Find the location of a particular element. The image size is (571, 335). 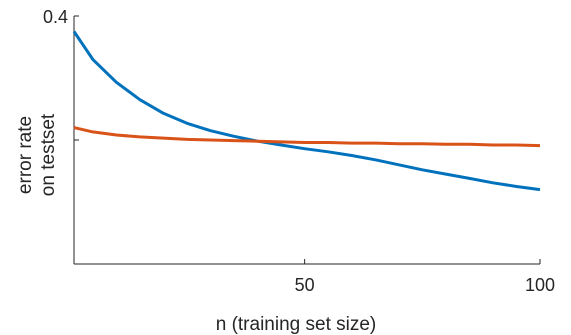

y-tick-label-0: 0.4 is located at coordinates (55, 17).